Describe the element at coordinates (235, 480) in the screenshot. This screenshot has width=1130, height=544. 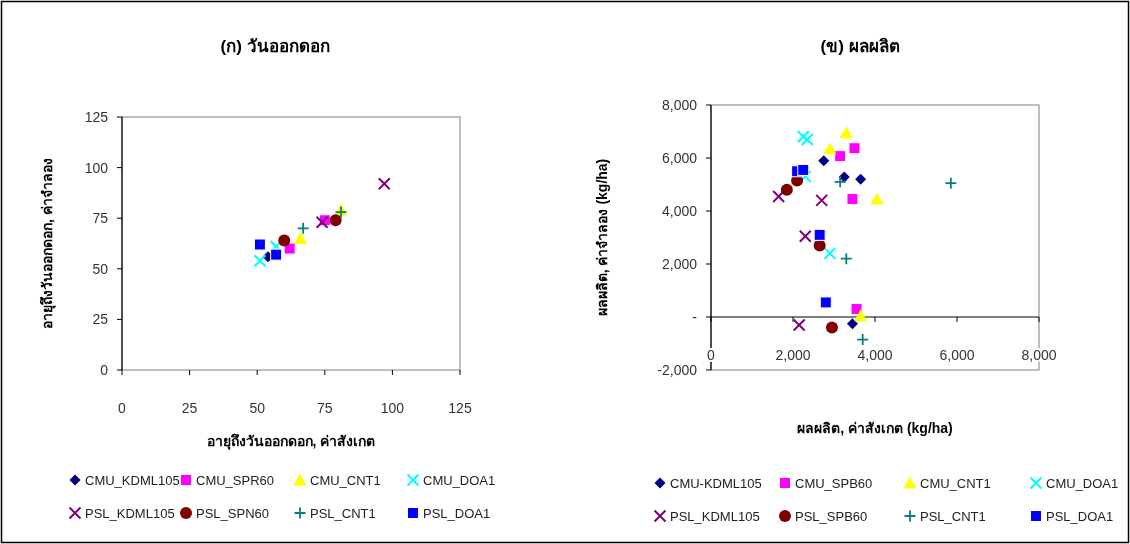
I see `legend-label: CMU_SPR60` at that location.